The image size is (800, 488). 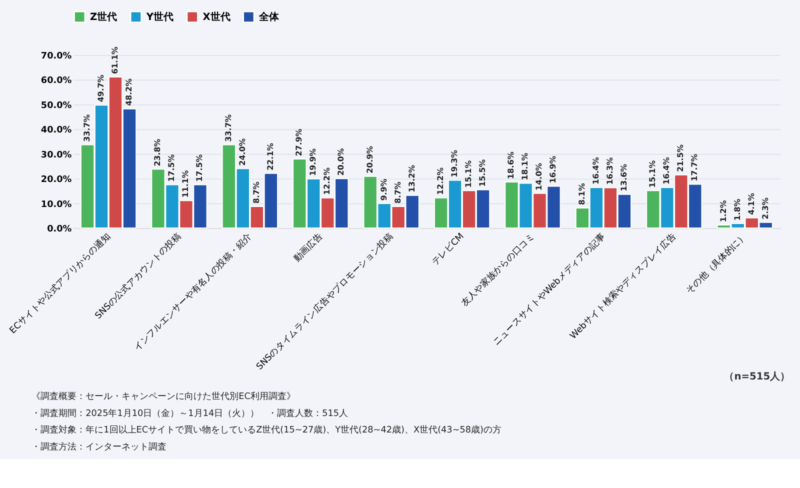 What do you see at coordinates (539, 176) in the screenshot?
I see `data-label: 14.0%` at bounding box center [539, 176].